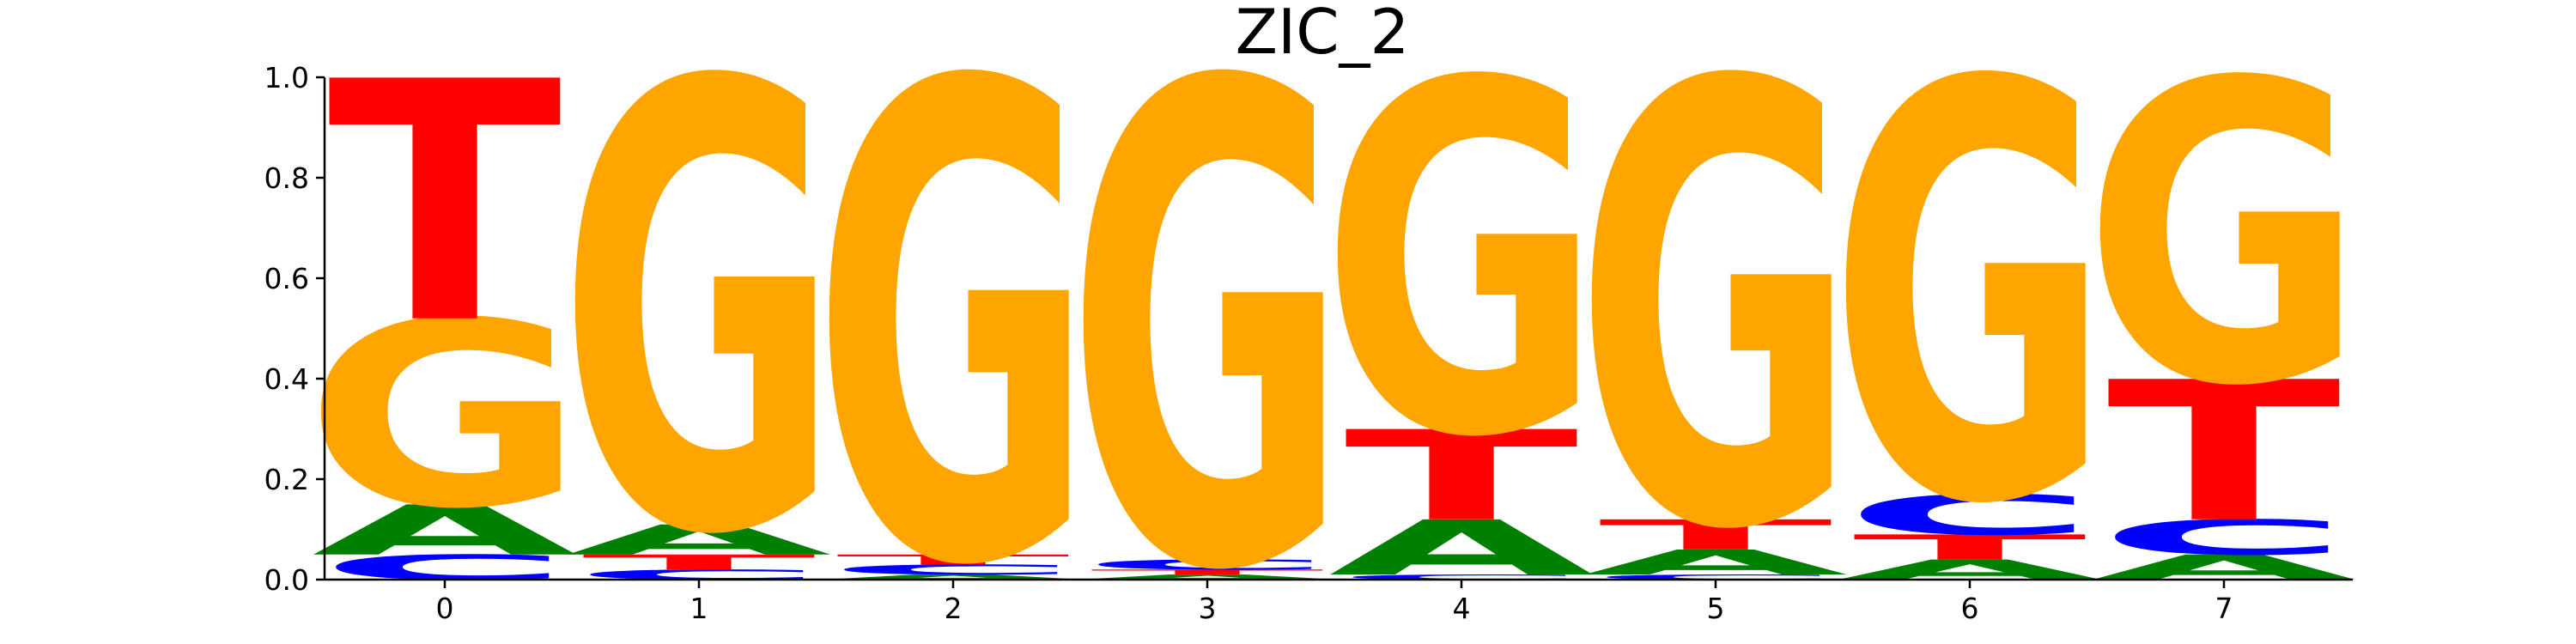  Describe the element at coordinates (1208, 608) in the screenshot. I see `x-tick-label: 3` at that location.